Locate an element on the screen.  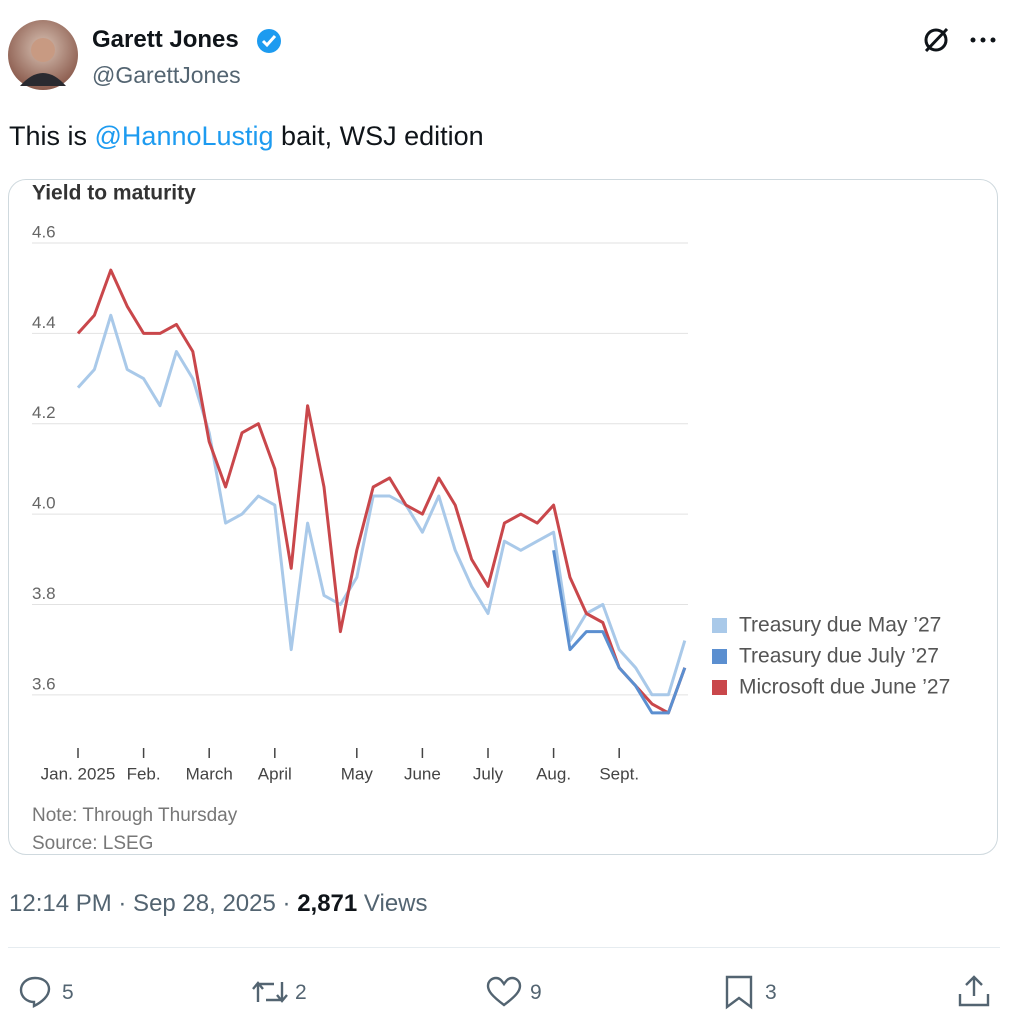
tweet-text: This is @HannoLustig bait, WSJ edition is located at coordinates (246, 136).